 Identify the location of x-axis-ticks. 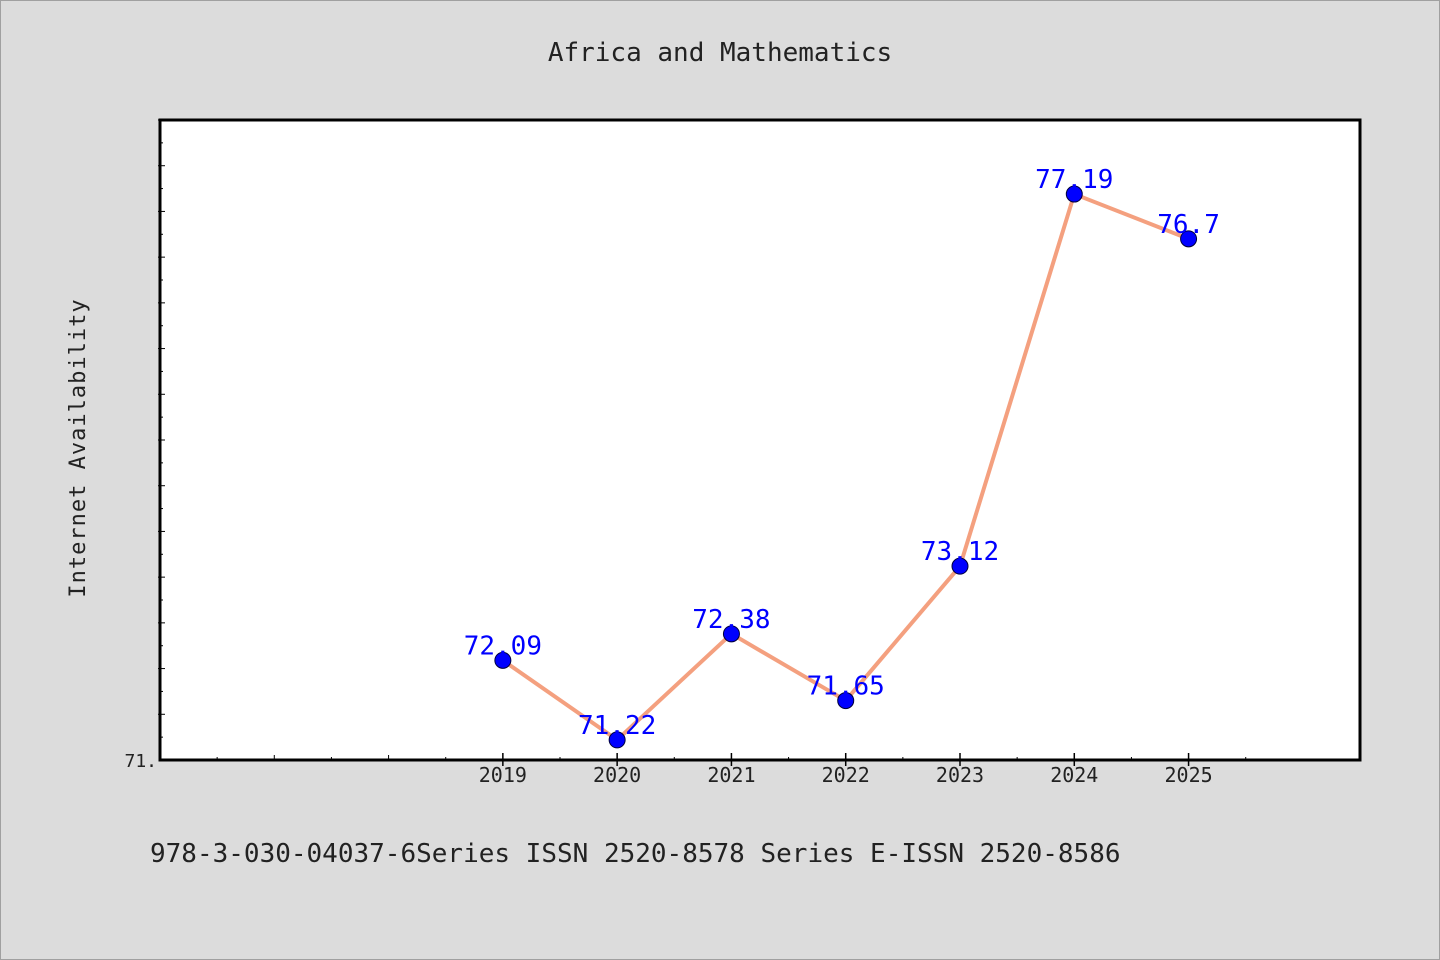
(846, 759).